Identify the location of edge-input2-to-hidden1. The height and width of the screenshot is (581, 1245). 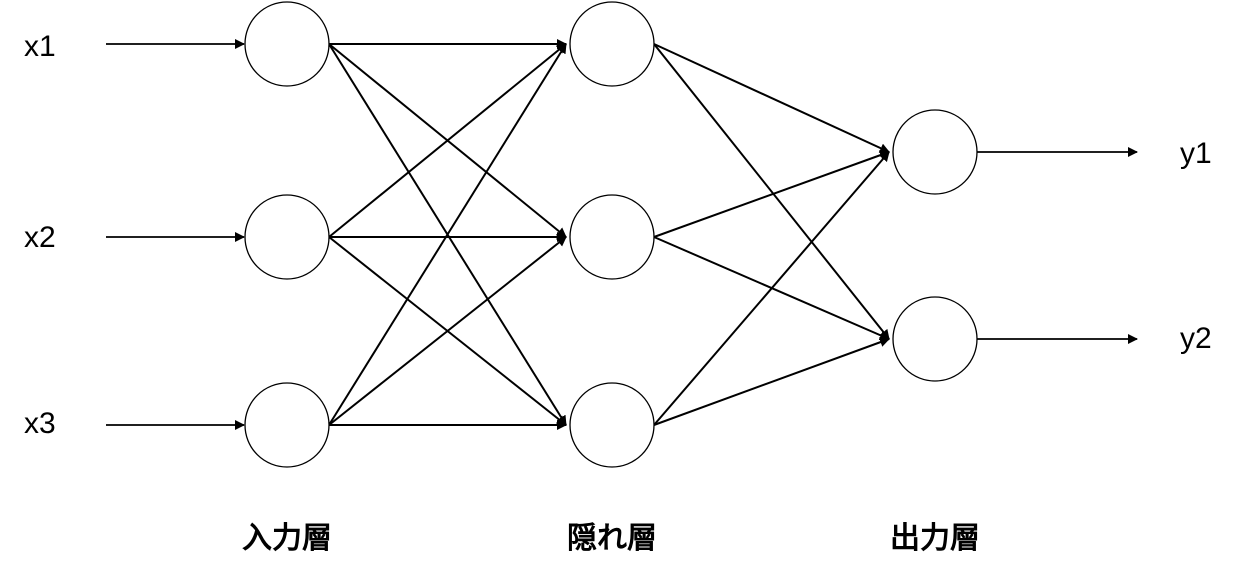
(447, 140).